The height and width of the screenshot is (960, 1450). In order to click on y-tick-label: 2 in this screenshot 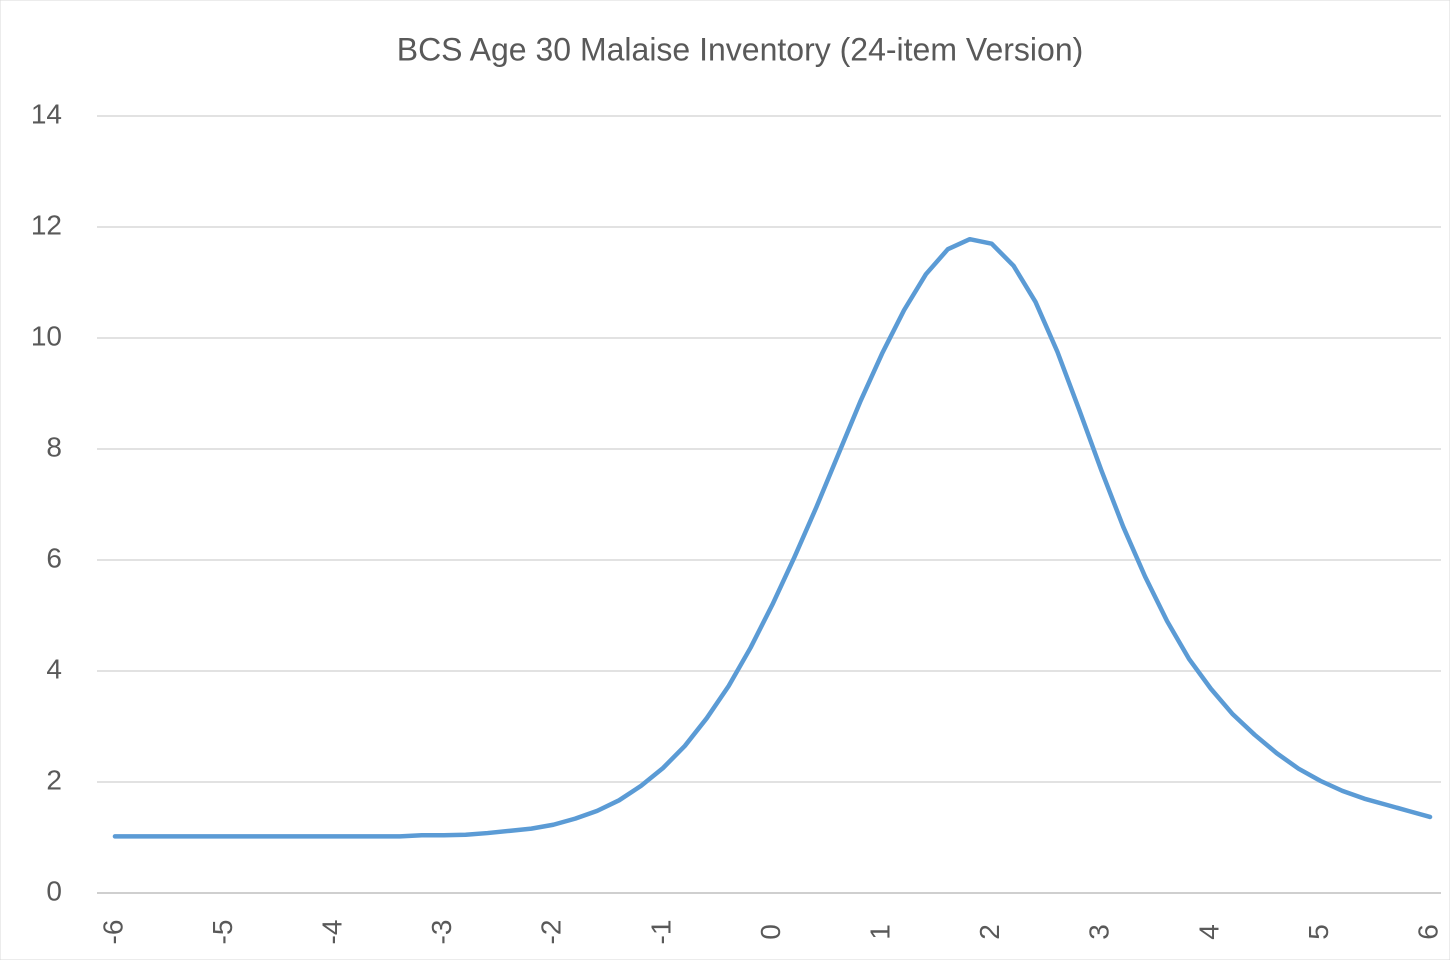, I will do `click(54, 779)`.